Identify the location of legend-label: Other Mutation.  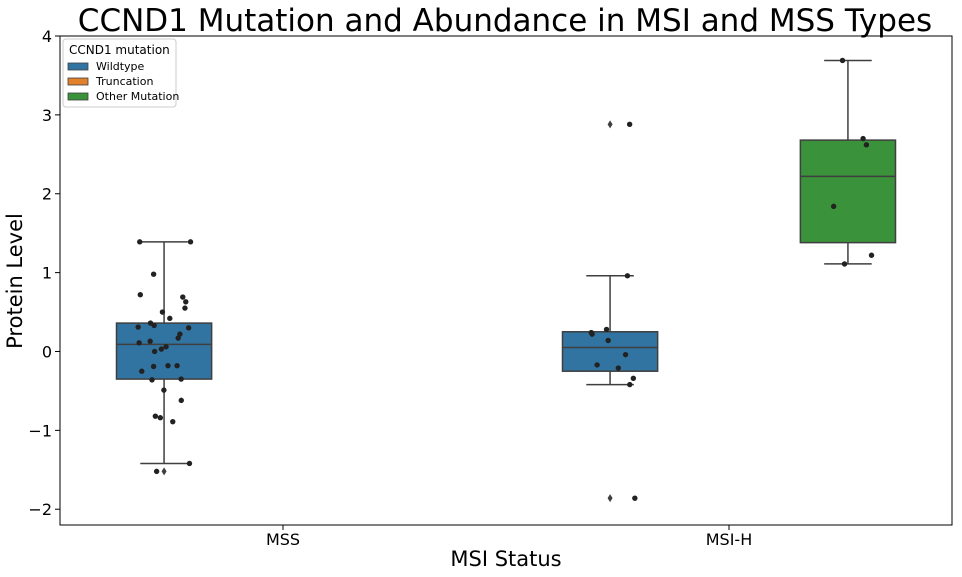
(137, 96).